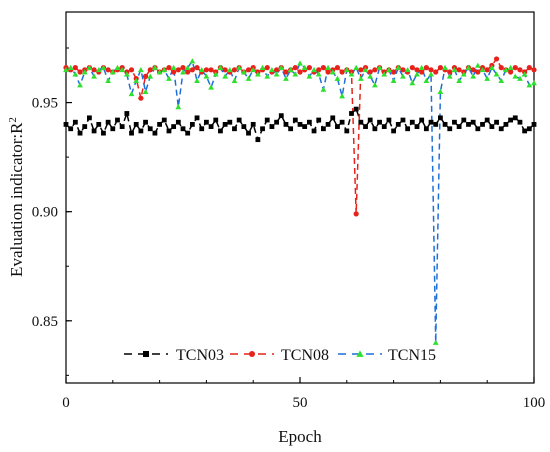 The height and width of the screenshot is (452, 550). Describe the element at coordinates (45, 322) in the screenshot. I see `y-tick-label: 0.85` at that location.